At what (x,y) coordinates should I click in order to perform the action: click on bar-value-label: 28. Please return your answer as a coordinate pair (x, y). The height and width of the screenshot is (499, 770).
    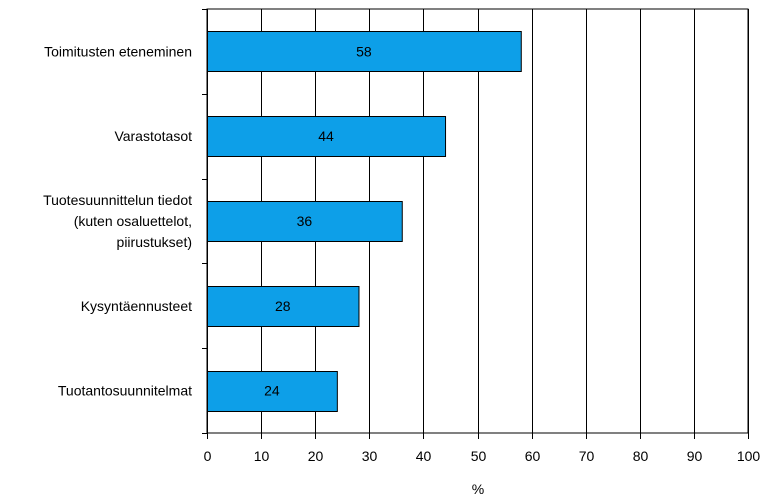
    Looking at the image, I should click on (283, 306).